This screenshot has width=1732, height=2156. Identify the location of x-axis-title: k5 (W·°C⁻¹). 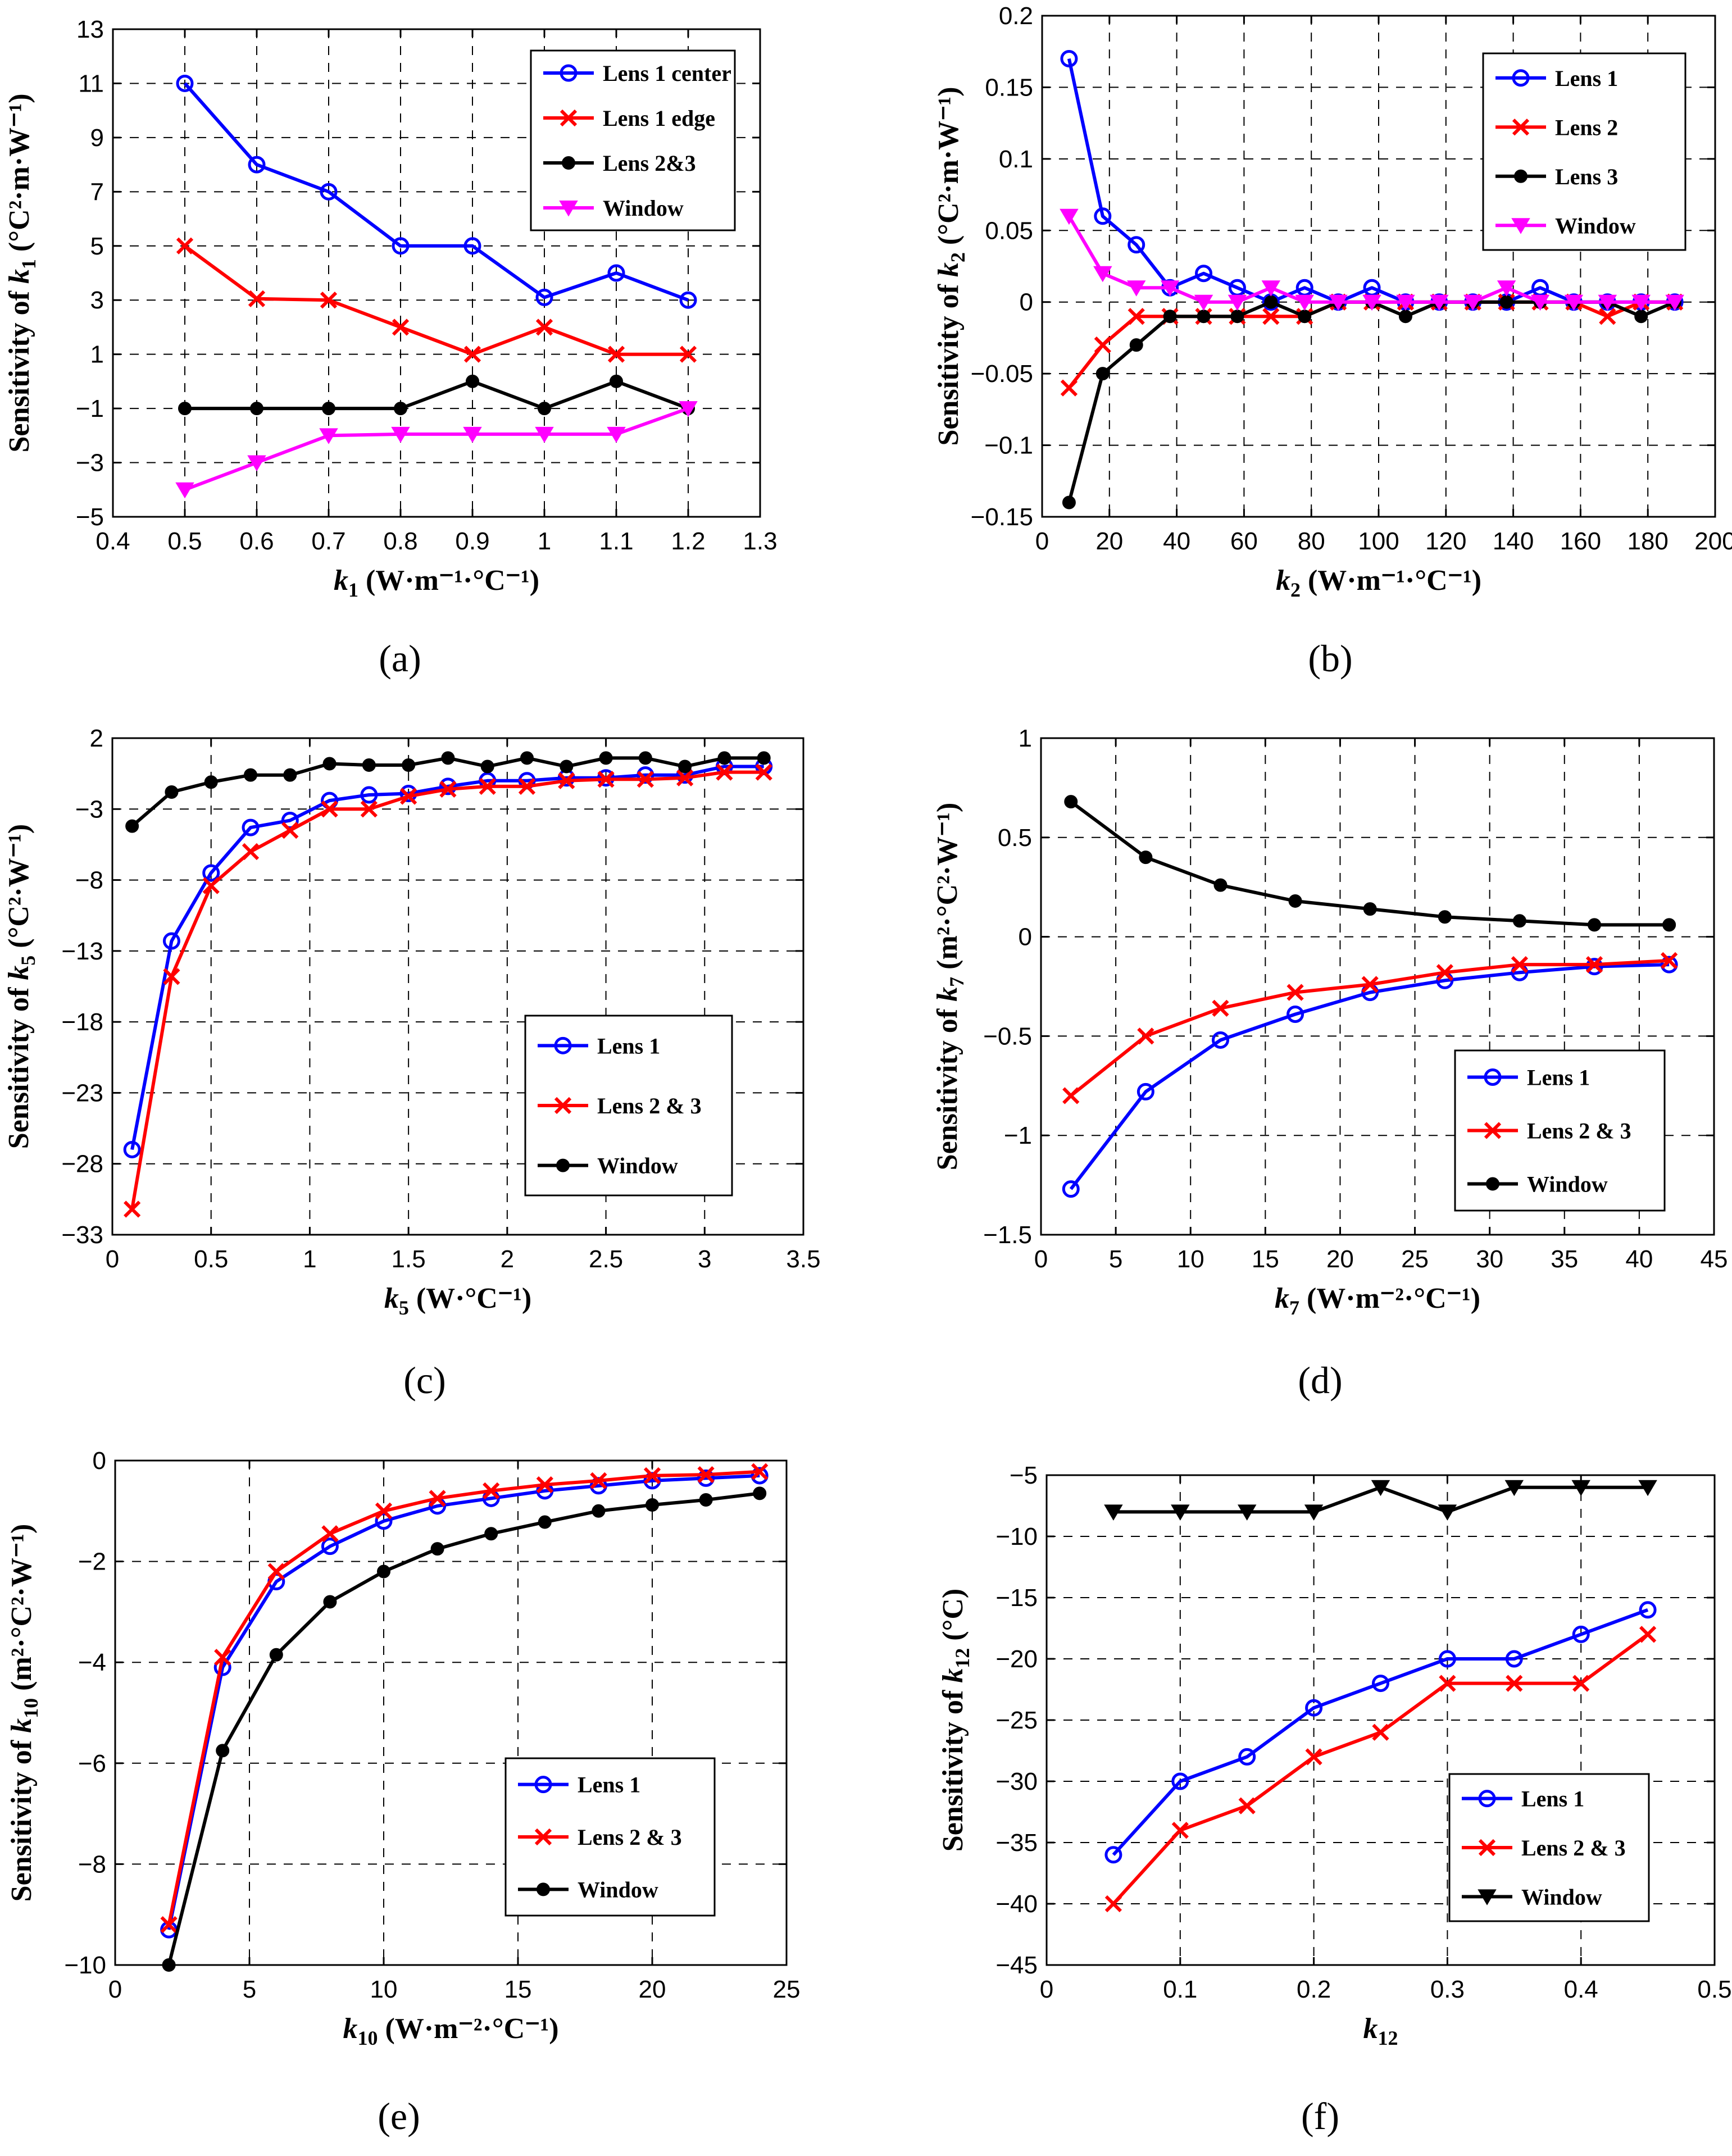
(457, 1301).